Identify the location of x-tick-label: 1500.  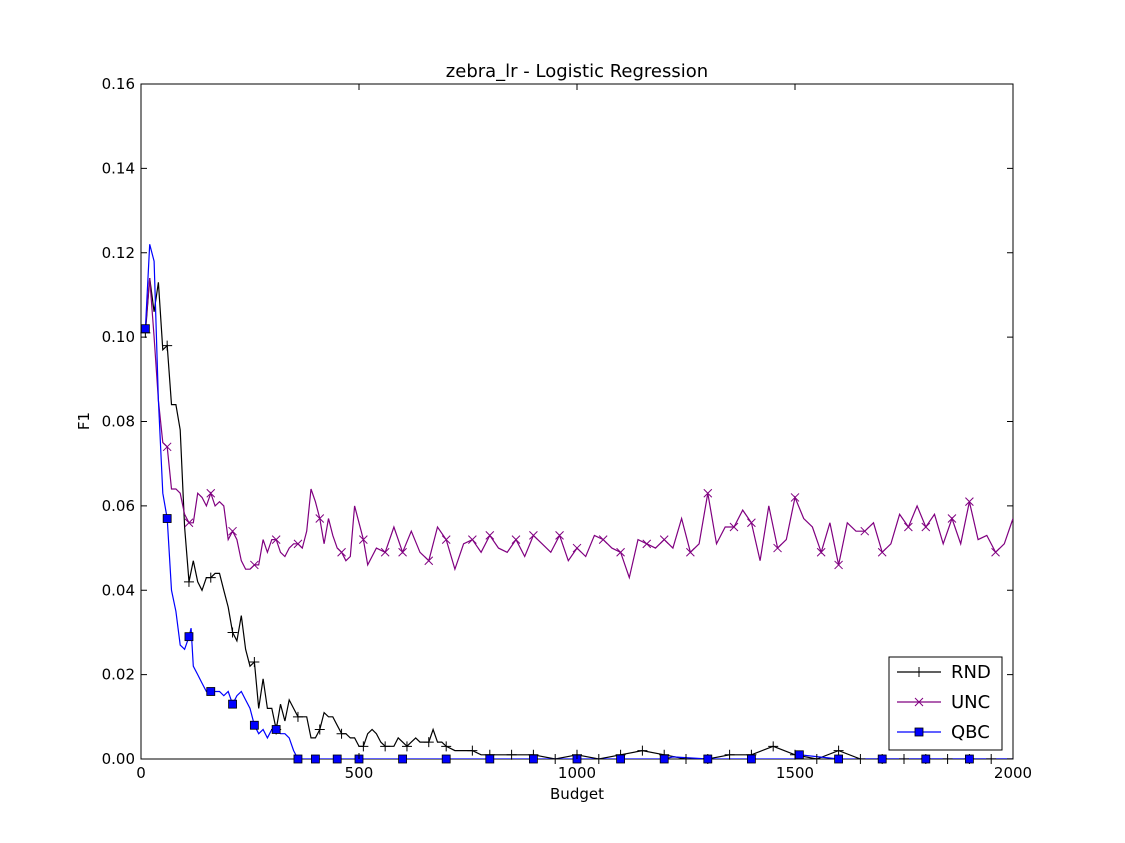
(795, 773).